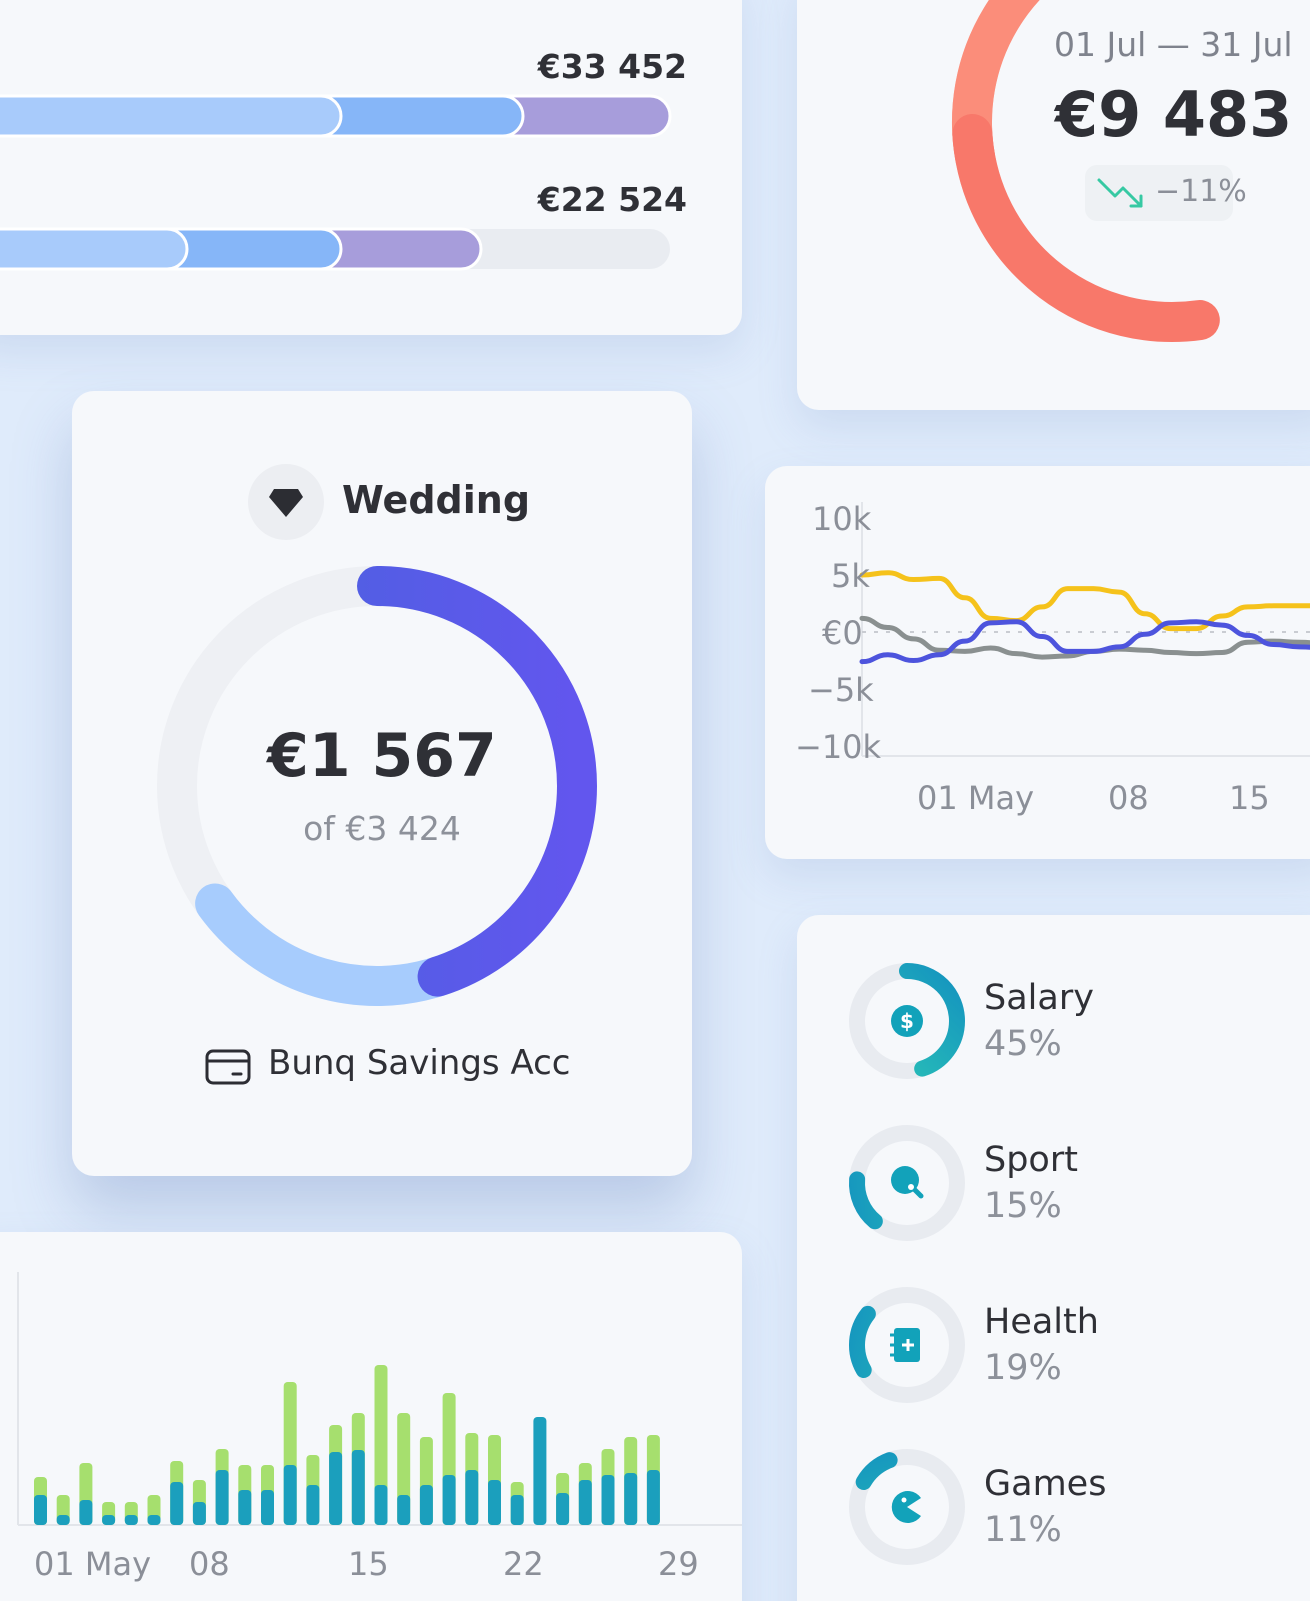 This screenshot has height=1601, width=1310. I want to click on line-chart, so click(1084, 629).